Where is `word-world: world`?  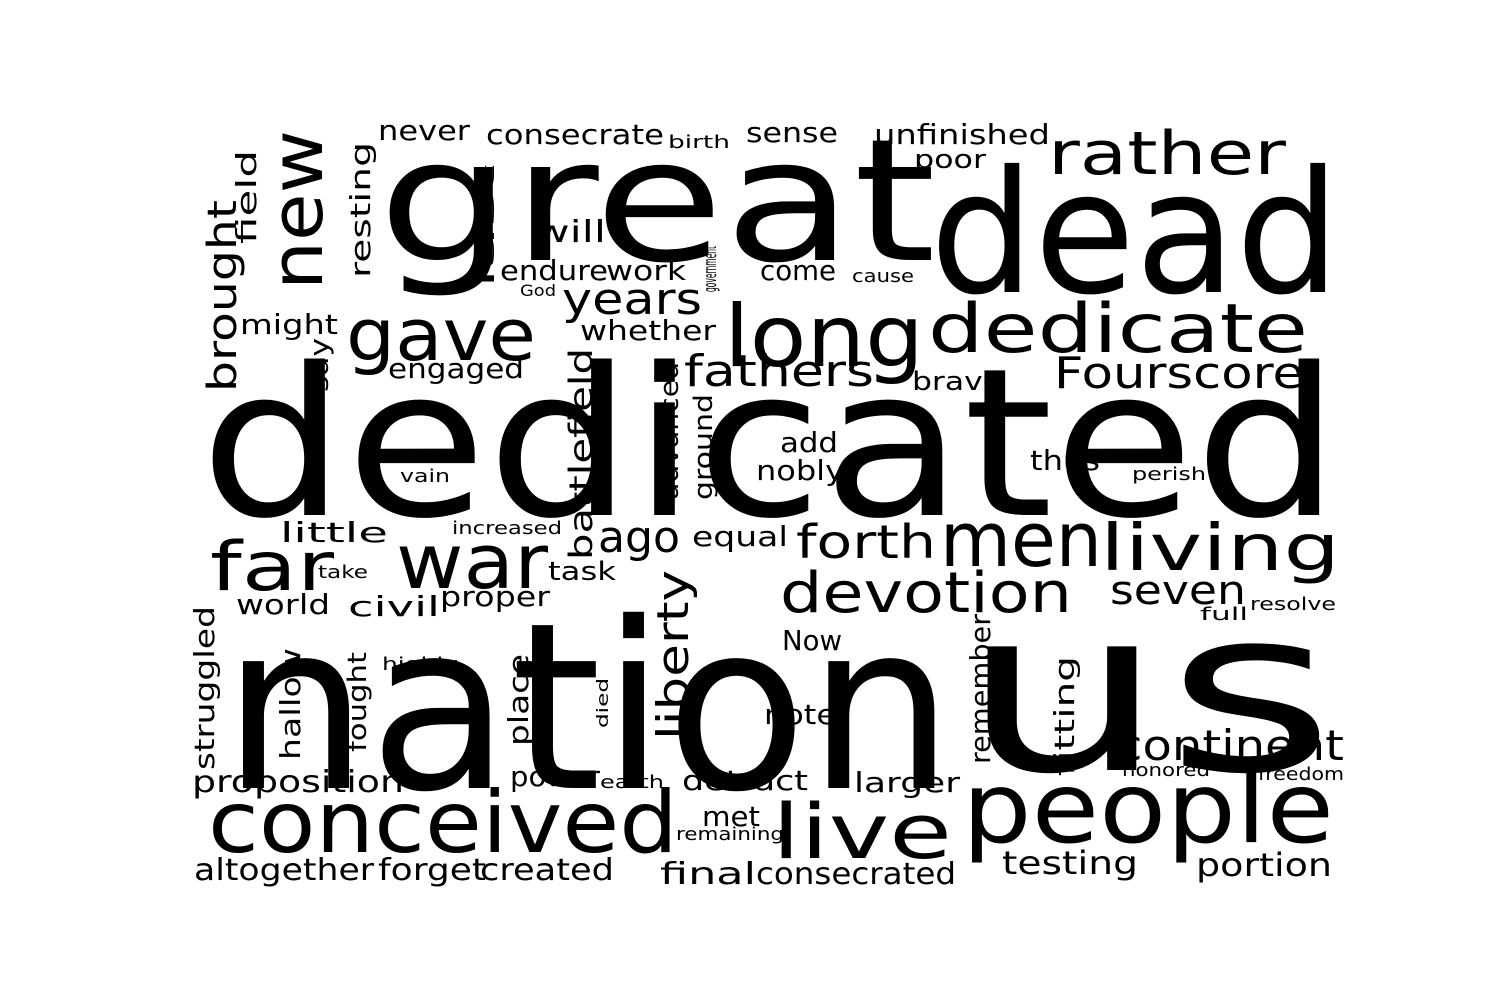
word-world: world is located at coordinates (283, 604).